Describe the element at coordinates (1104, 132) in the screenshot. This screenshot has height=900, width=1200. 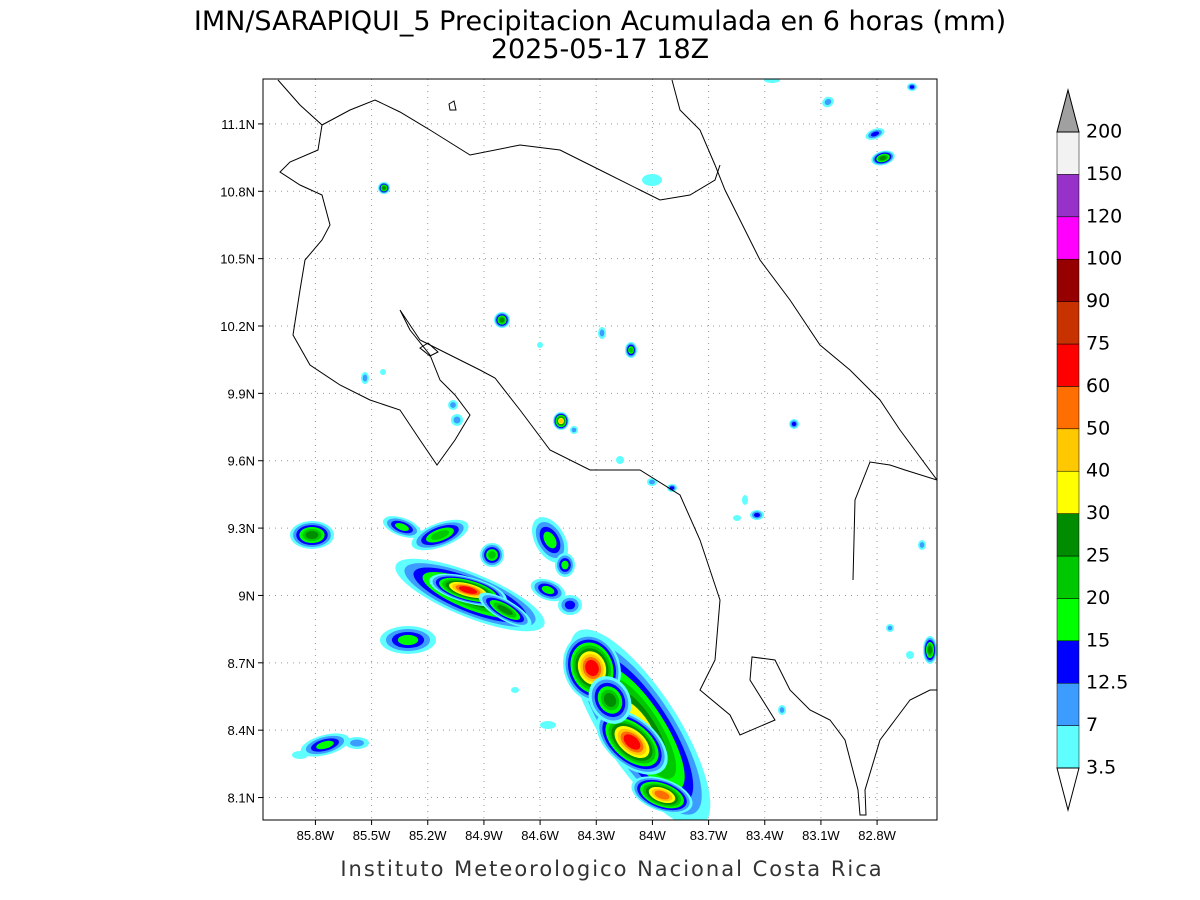
I see `colorbar-label: 200` at that location.